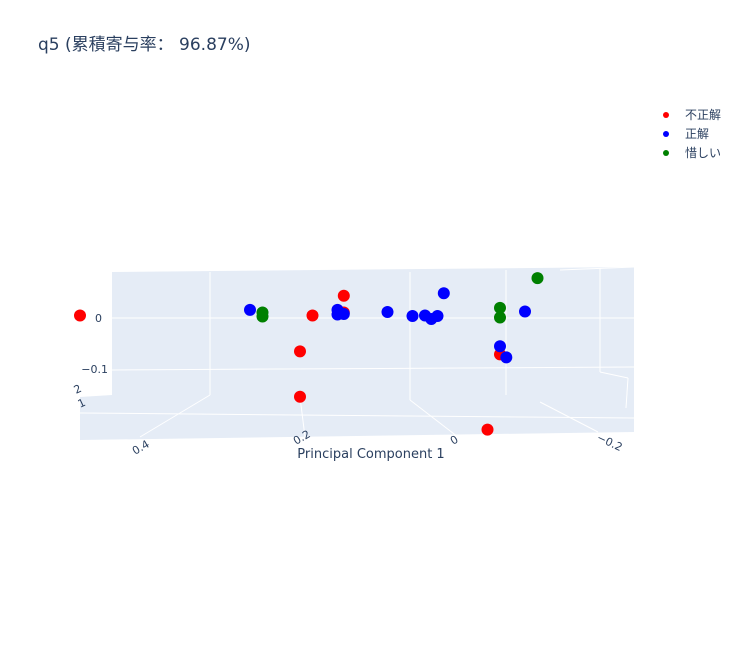 The width and height of the screenshot is (739, 657). I want to click on z-axis-ticks: 0 −0.1 2 1, so click(90, 361).